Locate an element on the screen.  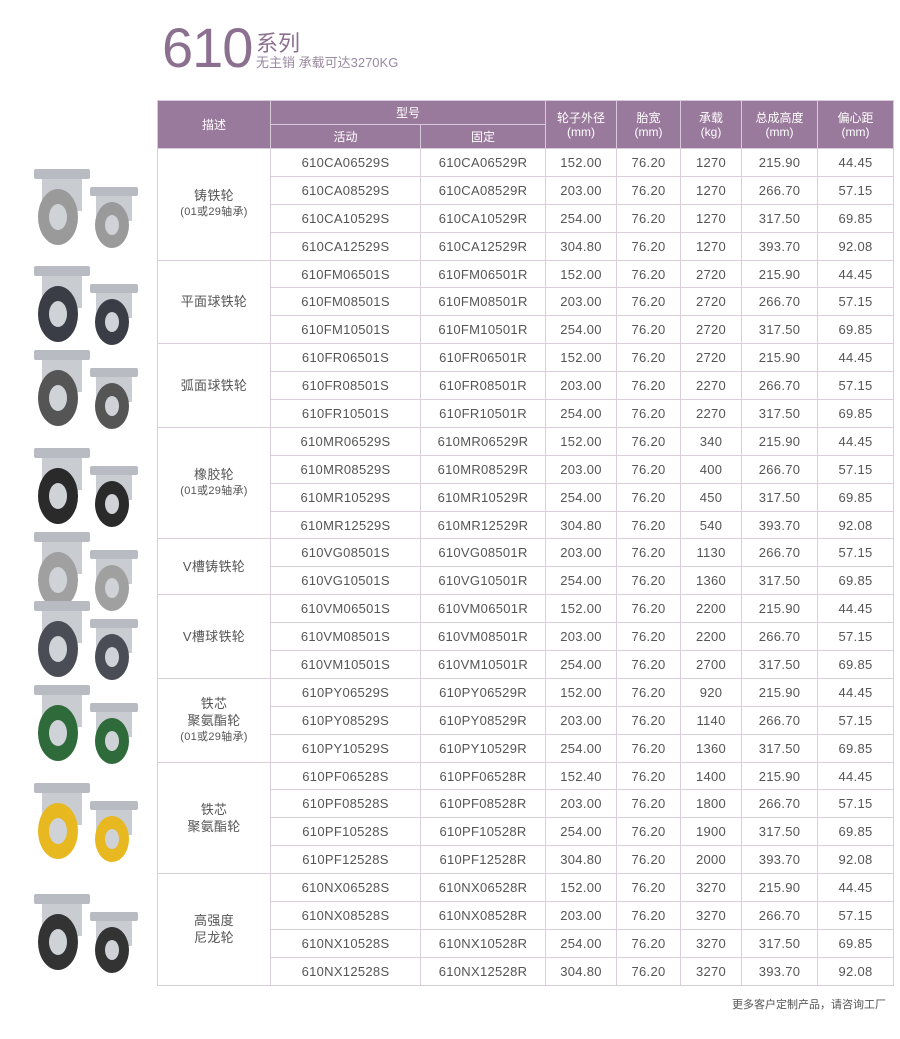
swivel-model-cell: 610CA12529S is located at coordinates (345, 246).